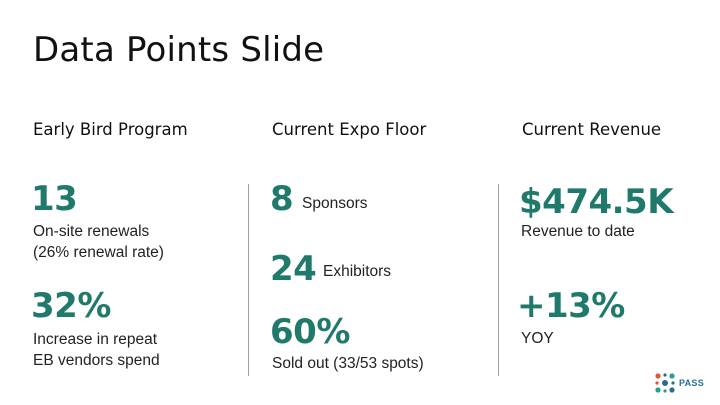 The height and width of the screenshot is (405, 720). I want to click on stat-value-exhibitors: 24, so click(293, 269).